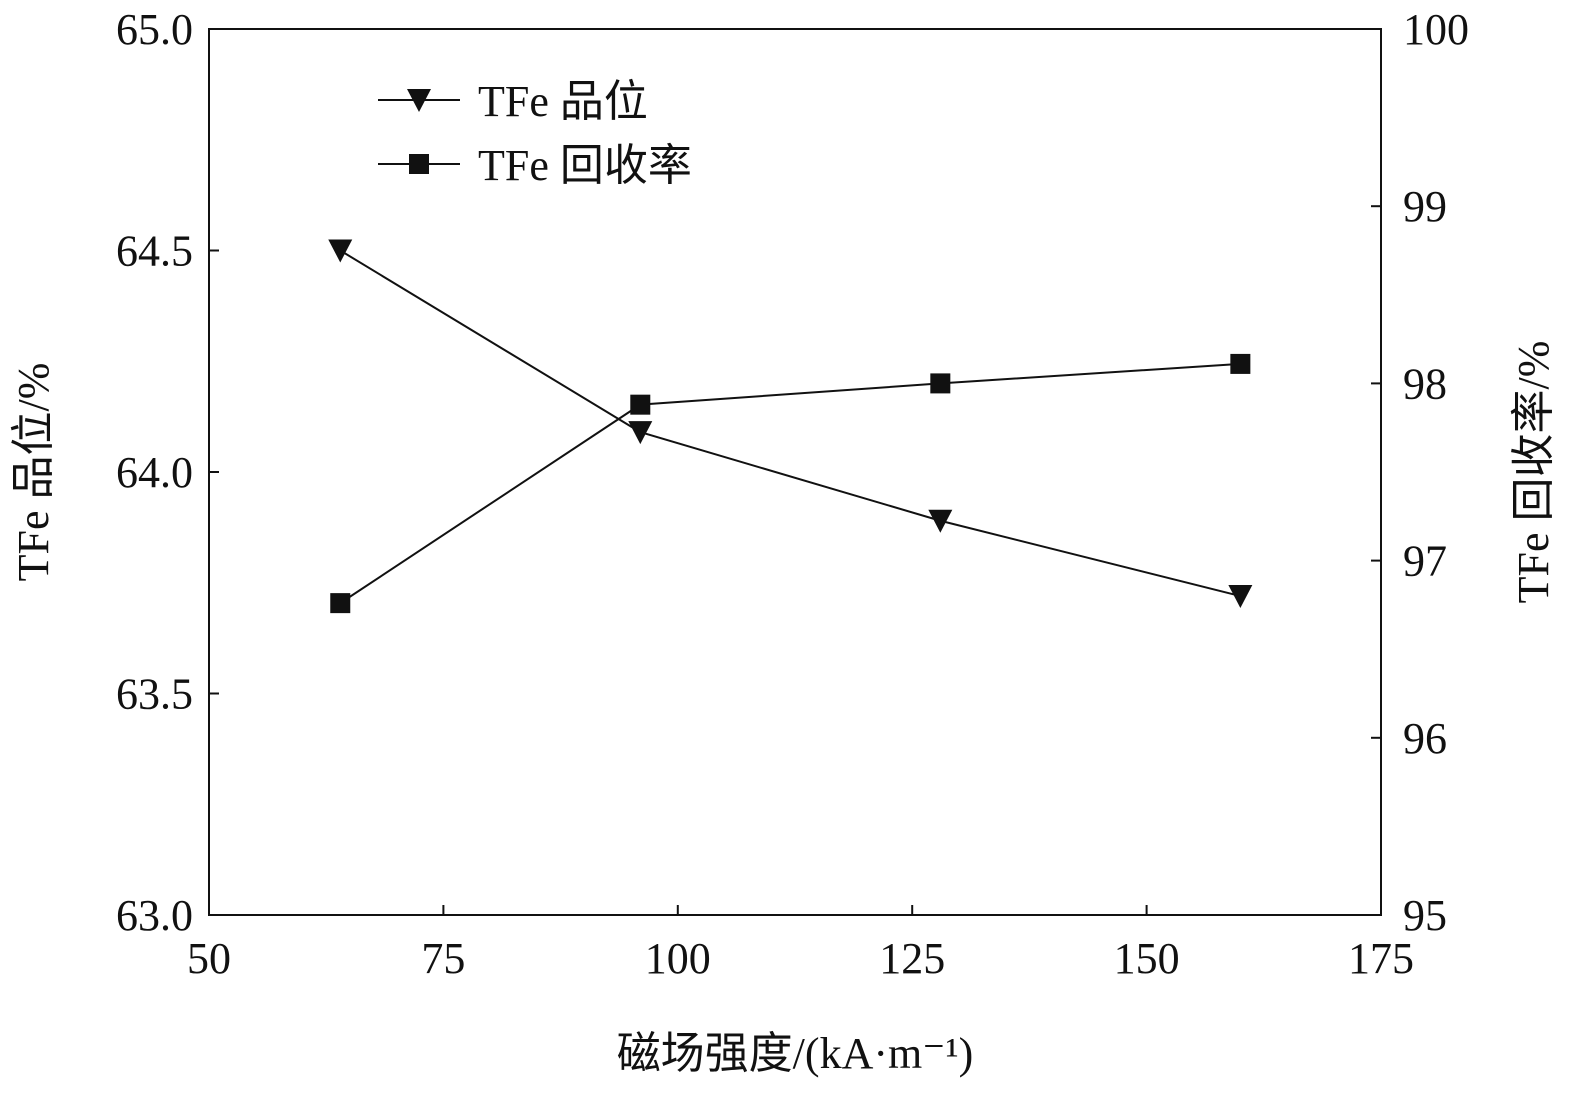 The image size is (1579, 1098). I want to click on y-tick-label: 64.0, so click(154, 472).